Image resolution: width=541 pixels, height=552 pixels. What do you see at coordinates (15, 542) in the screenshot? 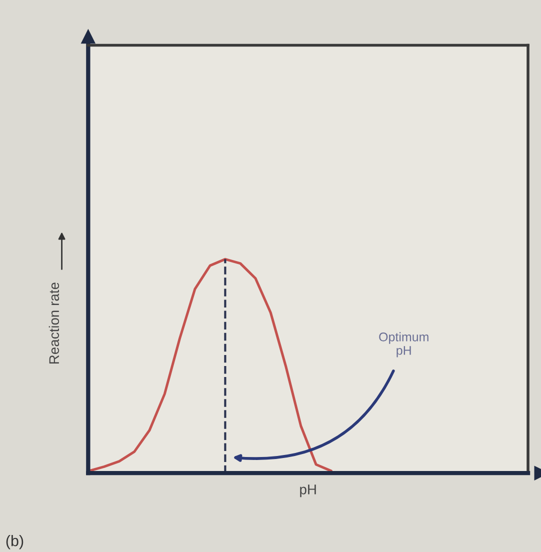
I see `text: (b)` at bounding box center [15, 542].